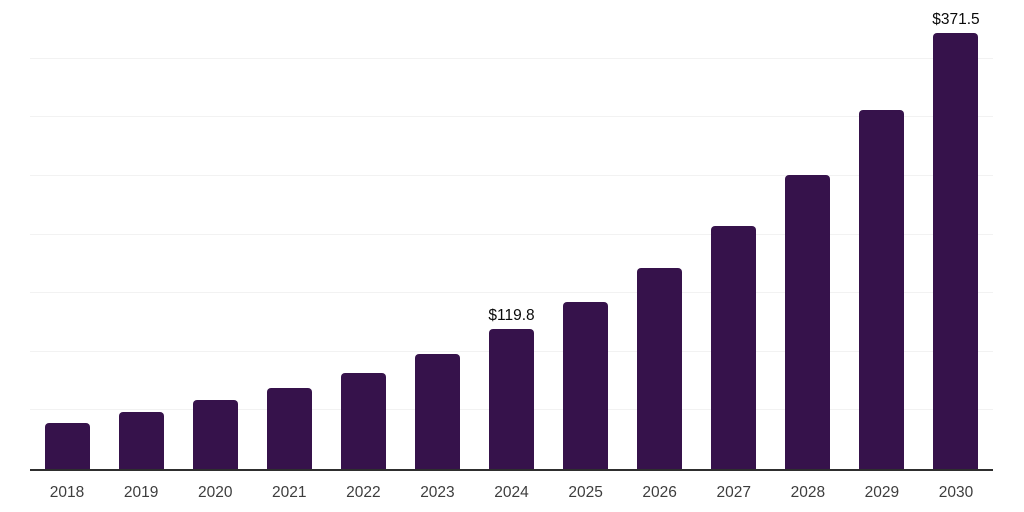 The height and width of the screenshot is (512, 1024). I want to click on bar-2028, so click(808, 321).